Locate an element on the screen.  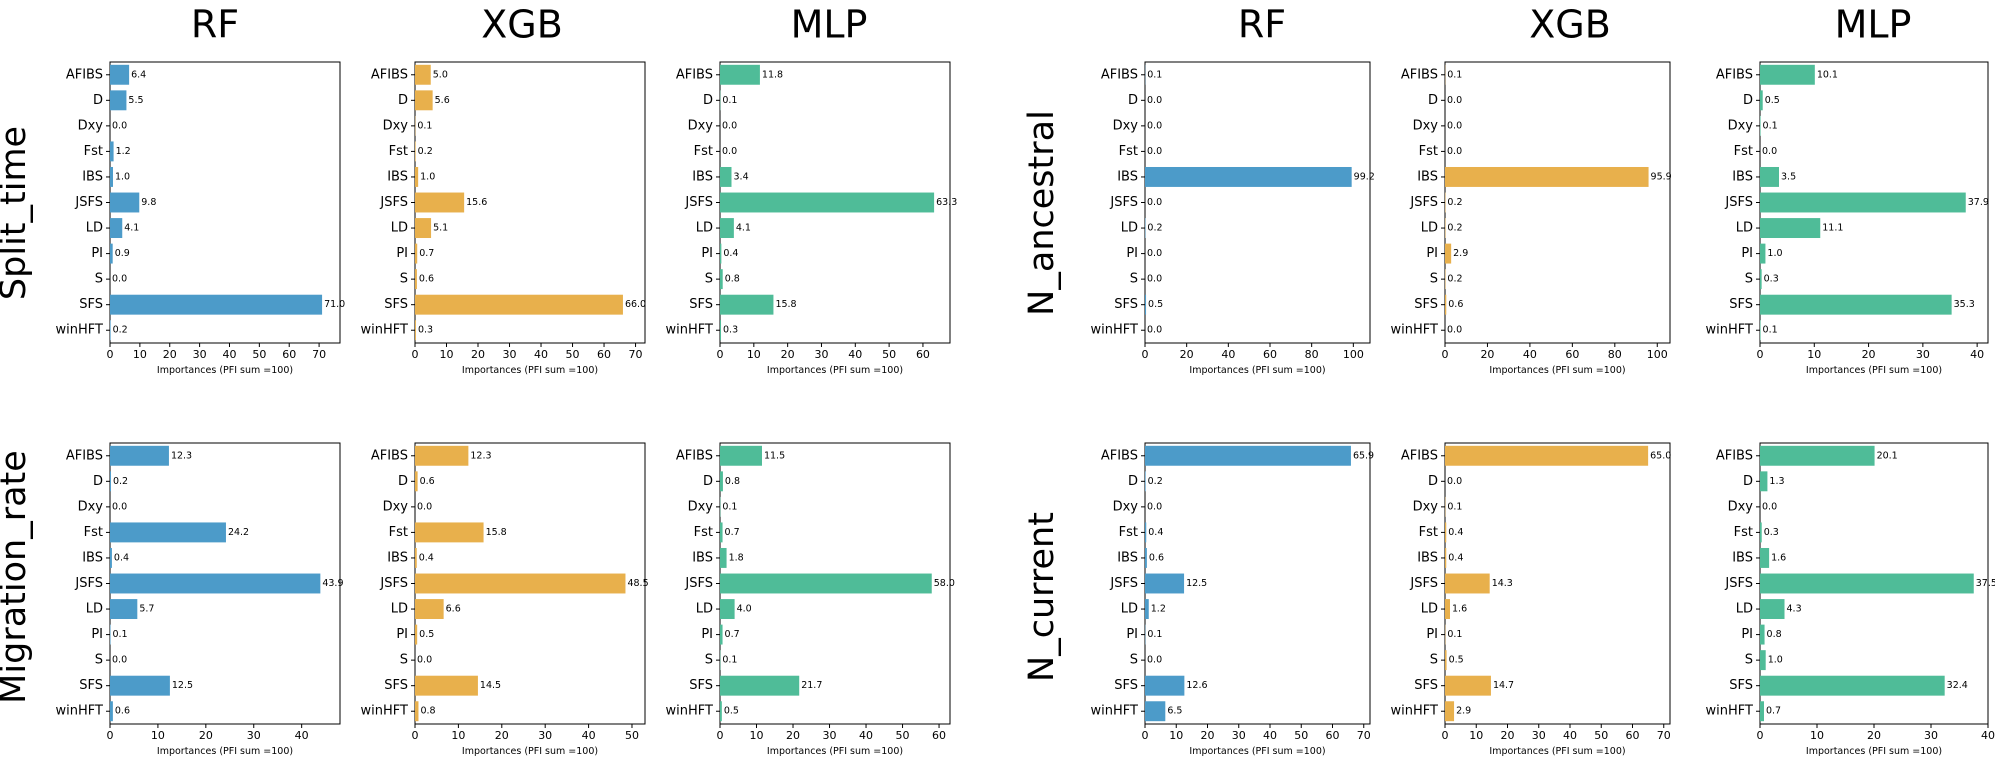
bar-migration-rate-mlp-jsfs is located at coordinates (826, 583).